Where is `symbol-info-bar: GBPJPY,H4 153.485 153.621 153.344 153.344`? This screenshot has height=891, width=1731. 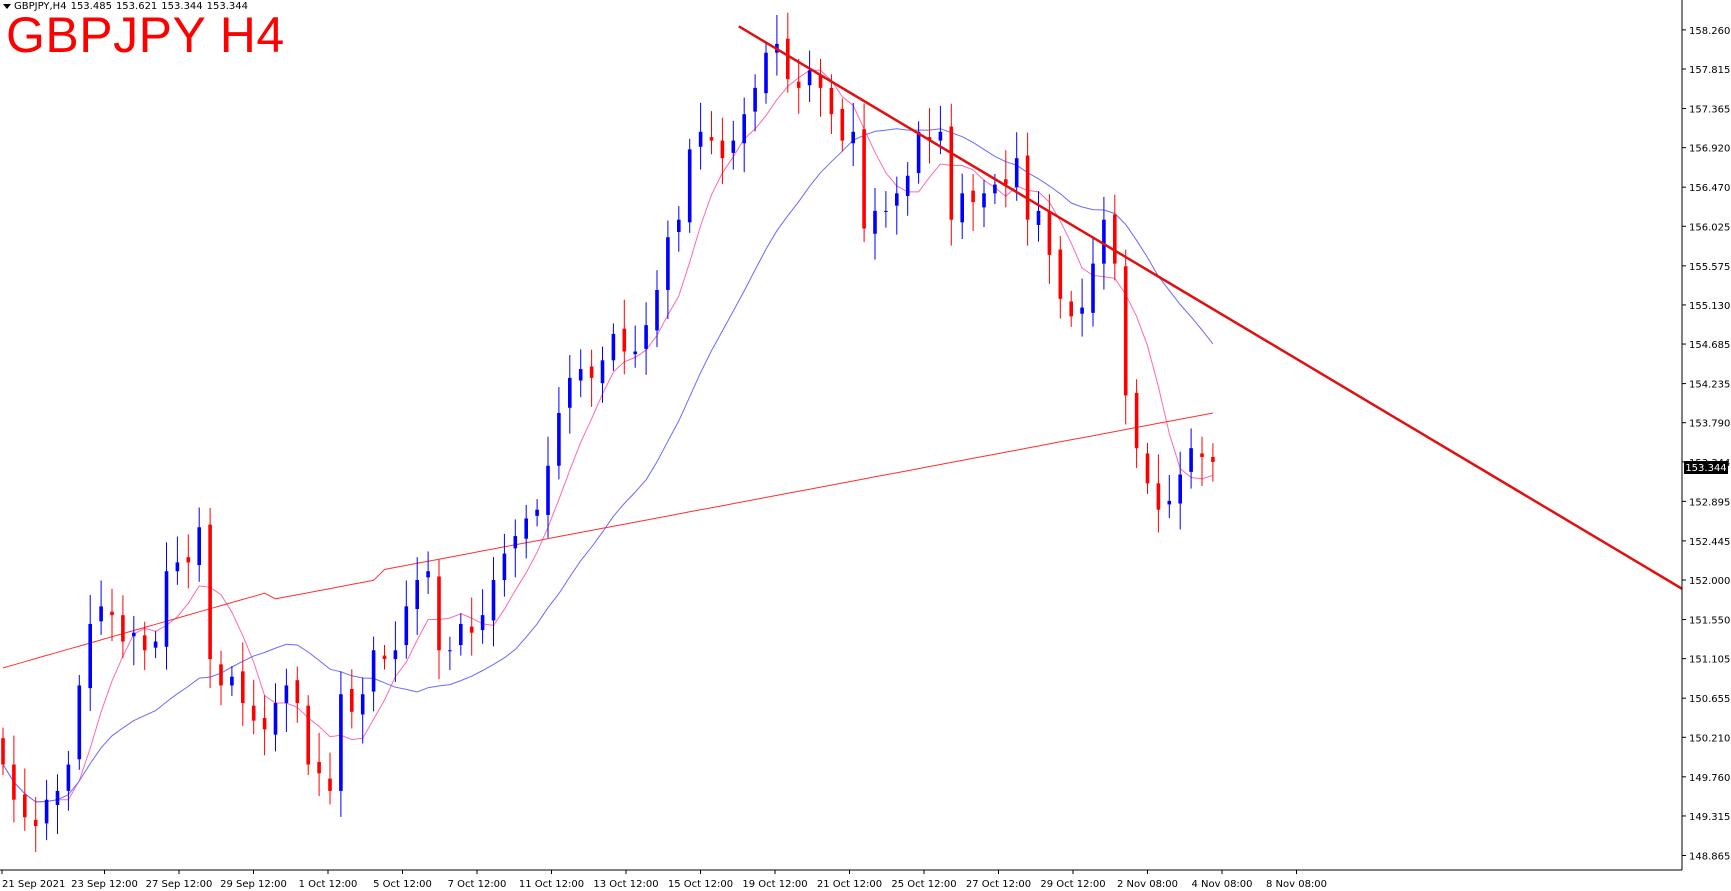 symbol-info-bar: GBPJPY,H4 153.485 153.621 153.344 153.344 is located at coordinates (127, 6).